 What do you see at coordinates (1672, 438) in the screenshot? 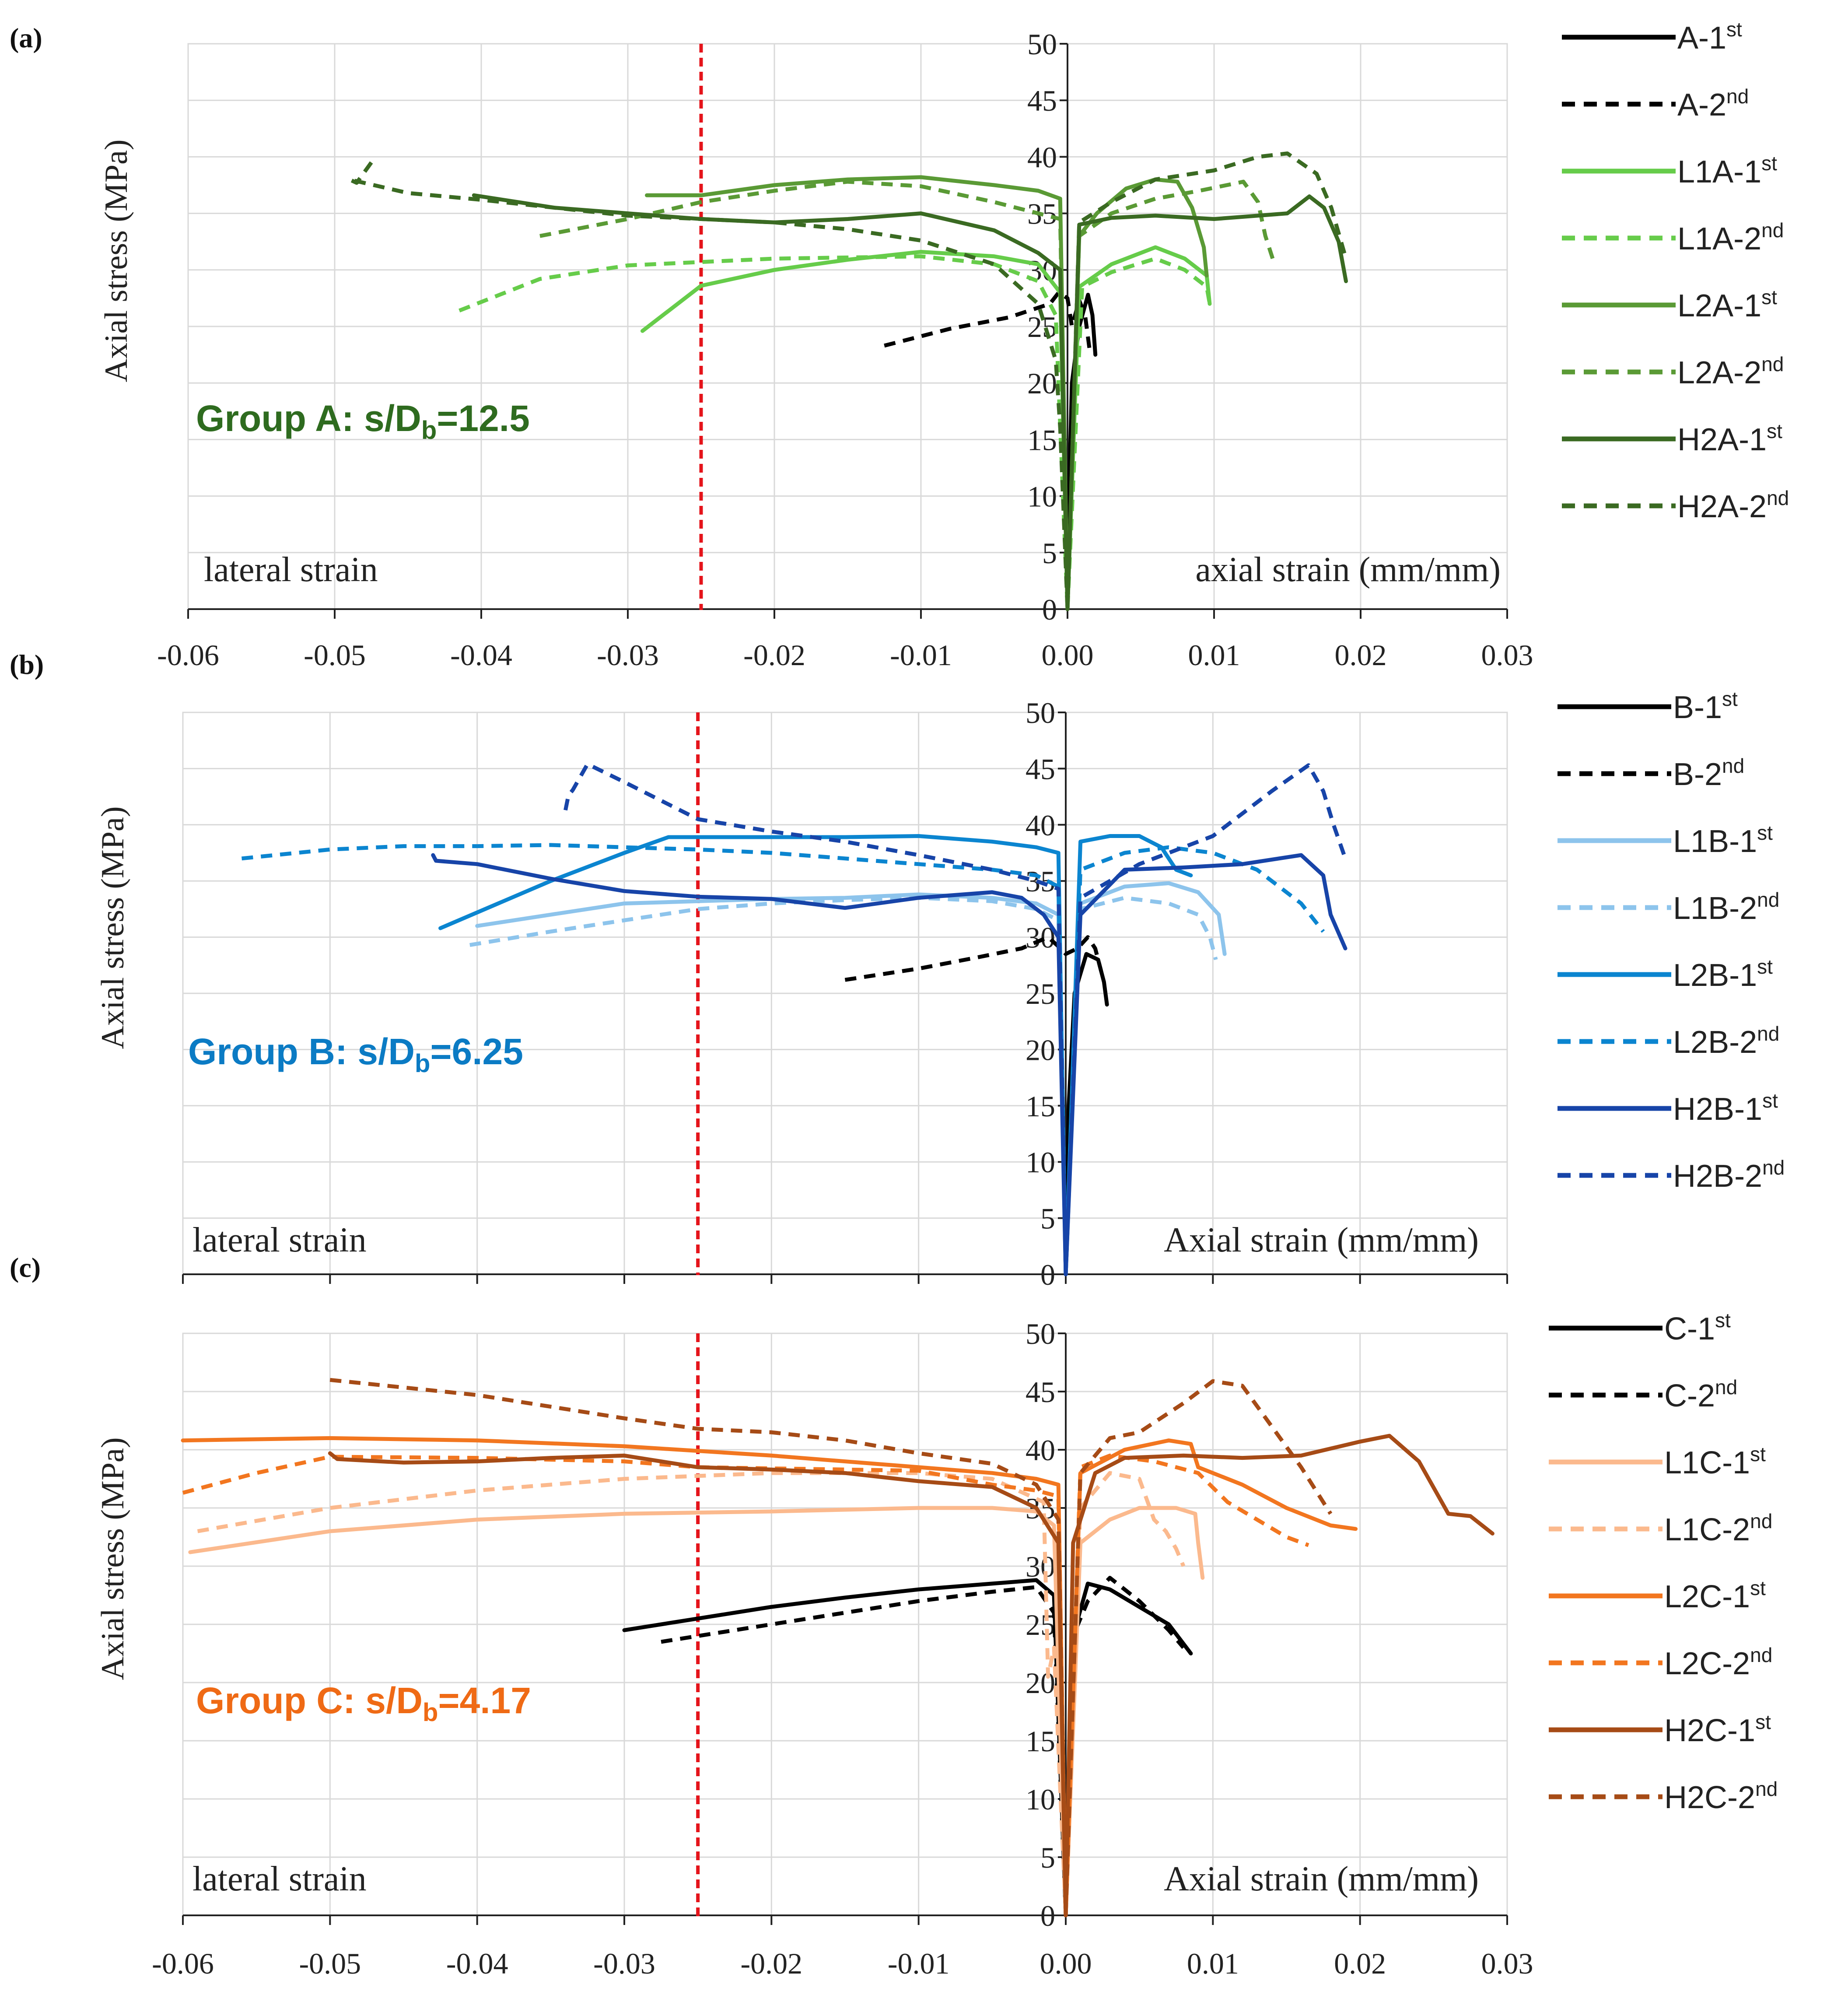
I see `legend-item-h2a1: H2A-1st` at bounding box center [1672, 438].